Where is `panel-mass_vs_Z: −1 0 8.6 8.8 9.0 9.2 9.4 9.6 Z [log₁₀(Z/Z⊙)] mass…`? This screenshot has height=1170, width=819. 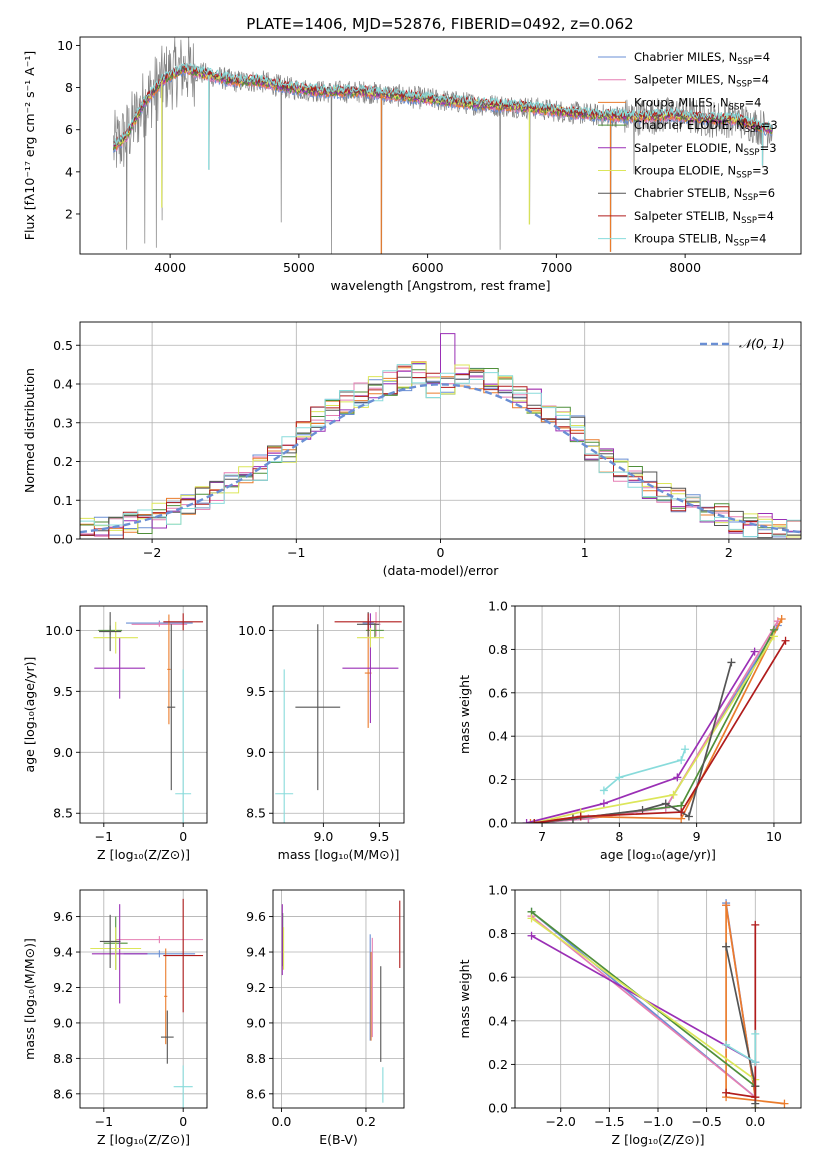
panel-mass_vs_Z: −1 0 8.6 8.8 9.0 9.2 9.4 9.6 Z [log₁₀(Z/Z⊙)] mass… is located at coordinates (115, 1018).